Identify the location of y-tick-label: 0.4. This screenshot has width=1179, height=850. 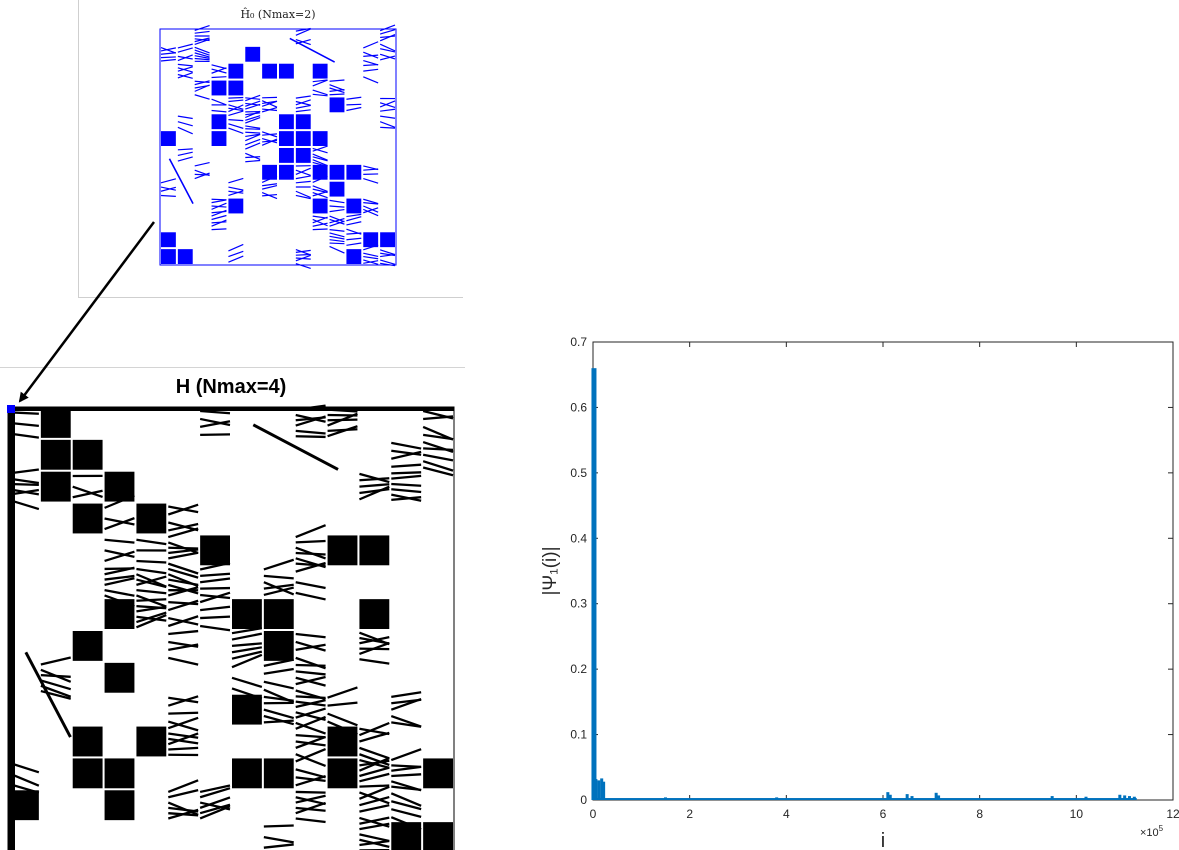
(578, 538).